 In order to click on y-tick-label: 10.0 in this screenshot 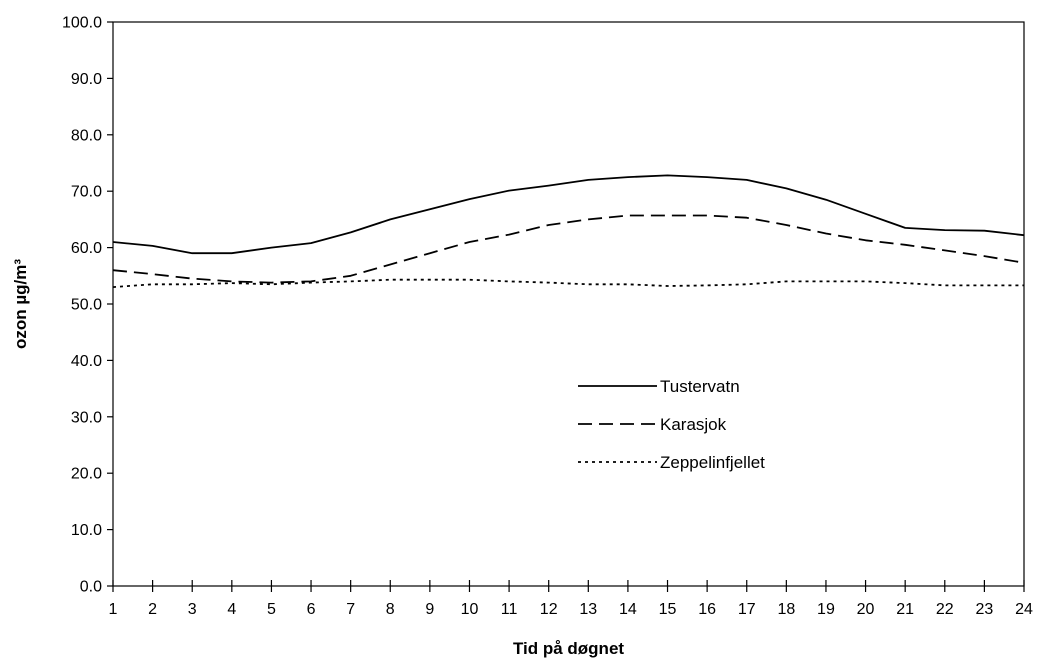, I will do `click(86, 530)`.